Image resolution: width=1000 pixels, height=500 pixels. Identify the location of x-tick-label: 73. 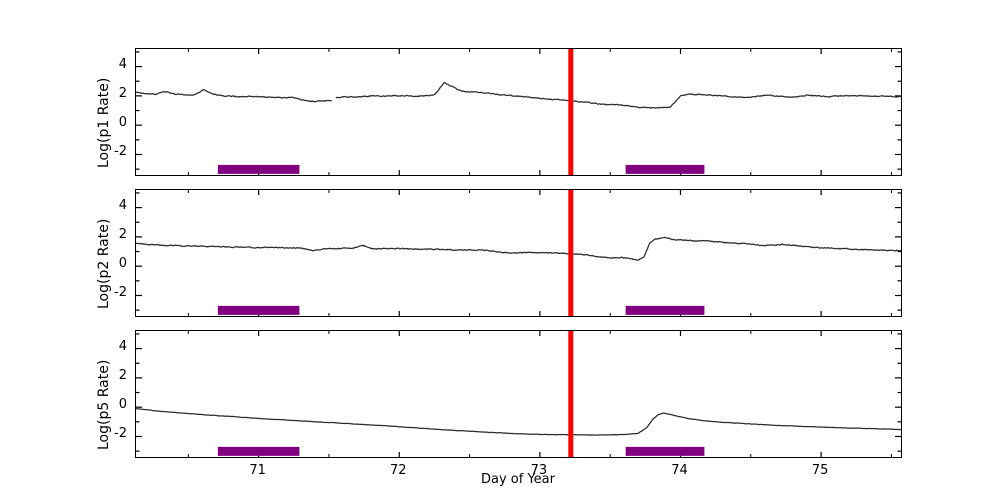
(539, 470).